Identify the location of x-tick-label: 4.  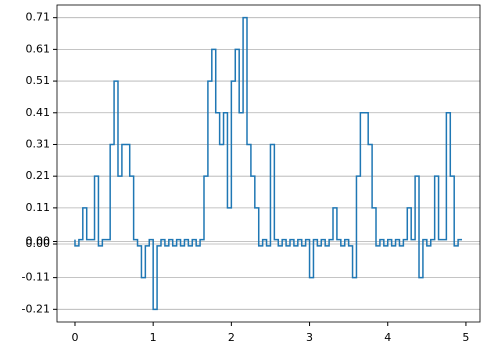
(387, 337).